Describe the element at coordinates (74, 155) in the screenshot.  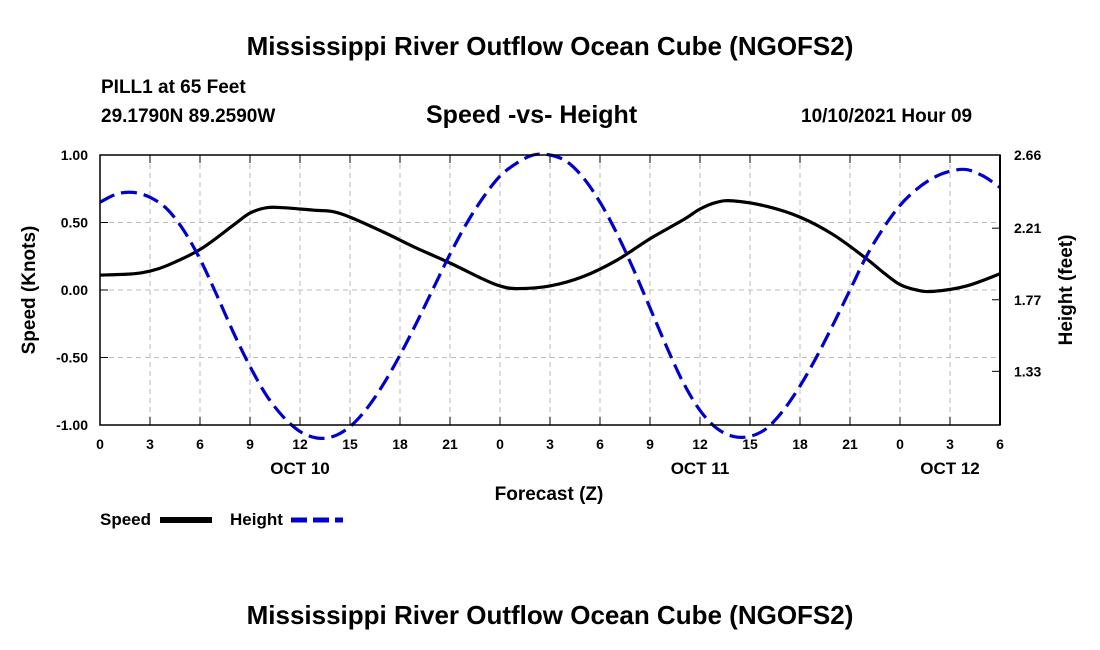
I see `y-tick-label: 1.00` at that location.